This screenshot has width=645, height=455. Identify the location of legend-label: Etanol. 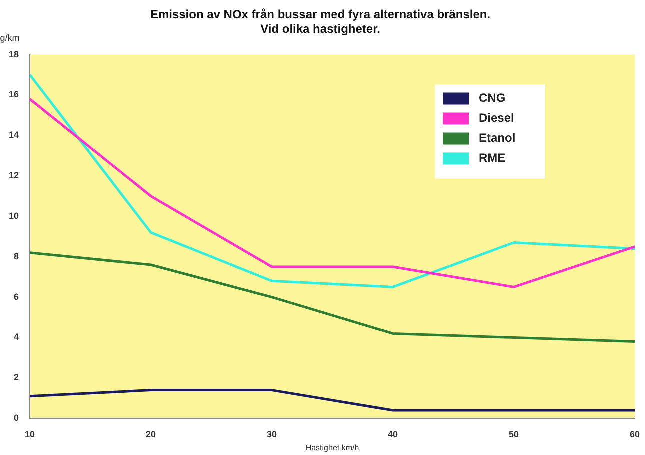
(497, 138).